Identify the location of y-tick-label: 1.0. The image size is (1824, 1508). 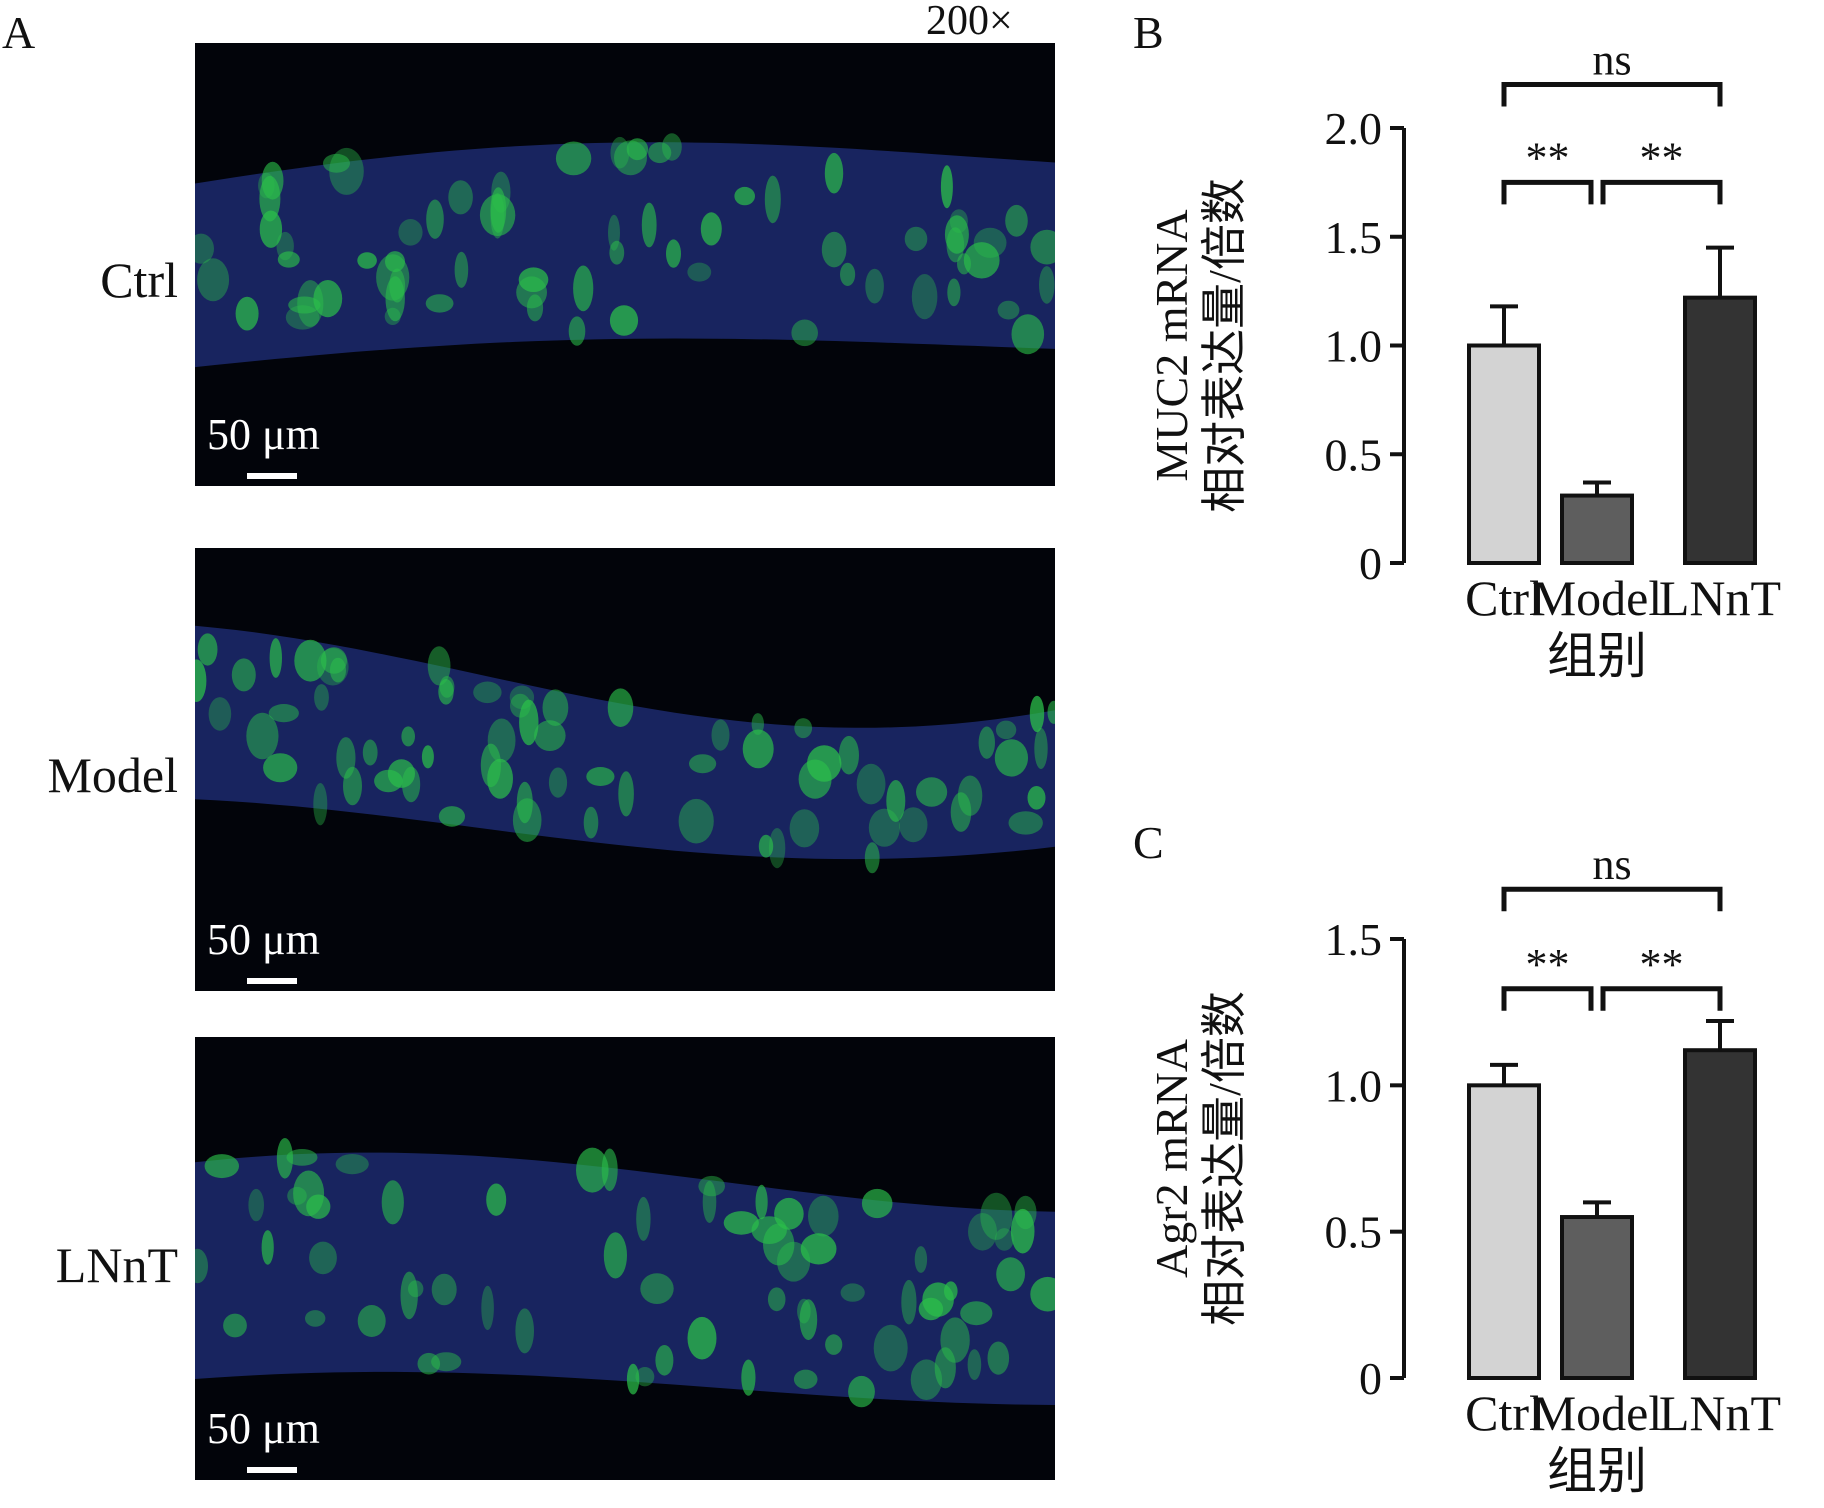
(1354, 346).